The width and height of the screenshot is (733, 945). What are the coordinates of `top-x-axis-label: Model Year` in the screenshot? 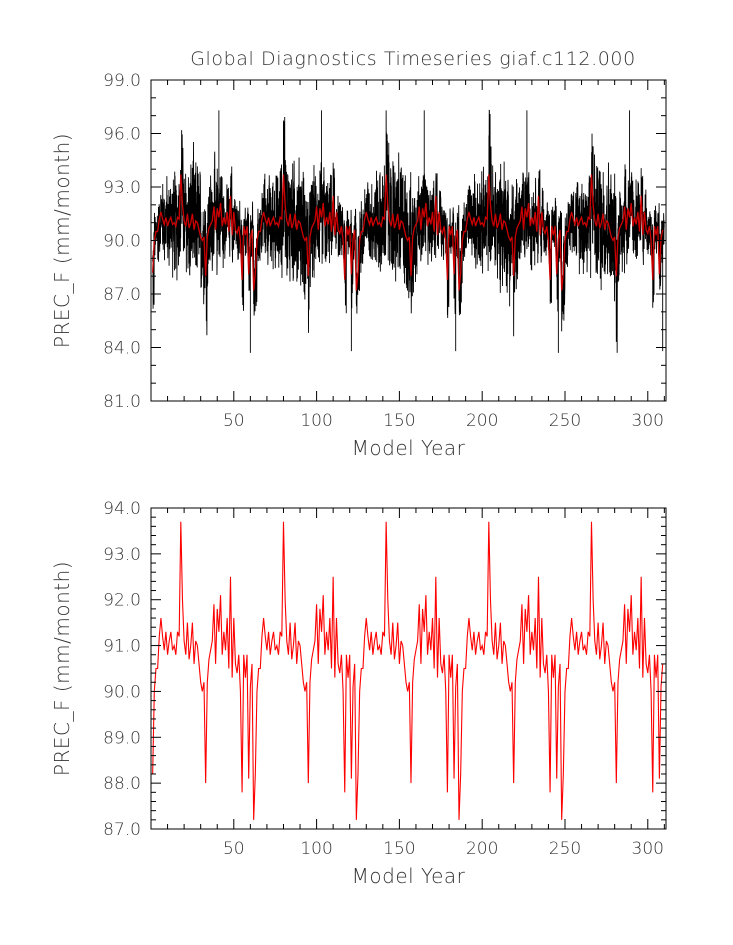 It's located at (409, 448).